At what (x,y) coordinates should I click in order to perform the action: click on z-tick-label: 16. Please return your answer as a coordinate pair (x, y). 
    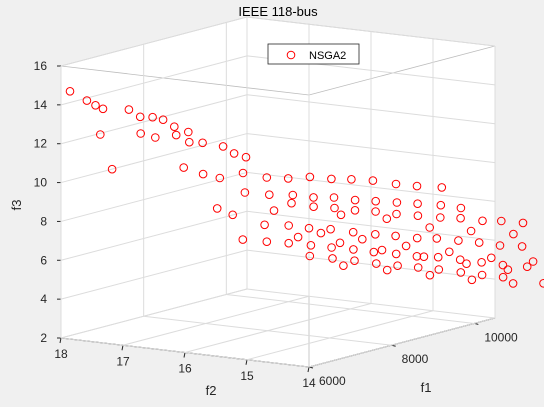
    Looking at the image, I should click on (41, 66).